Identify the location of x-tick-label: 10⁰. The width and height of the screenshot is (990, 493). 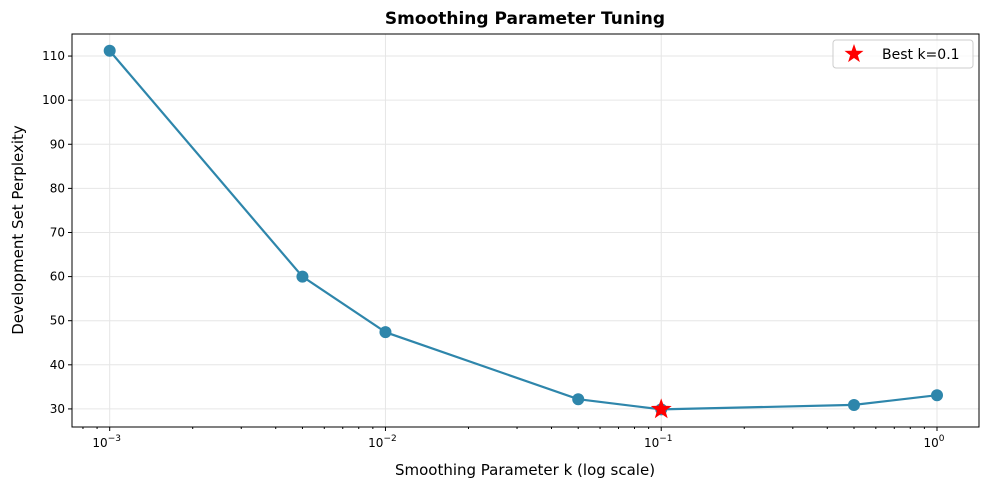
(933, 442).